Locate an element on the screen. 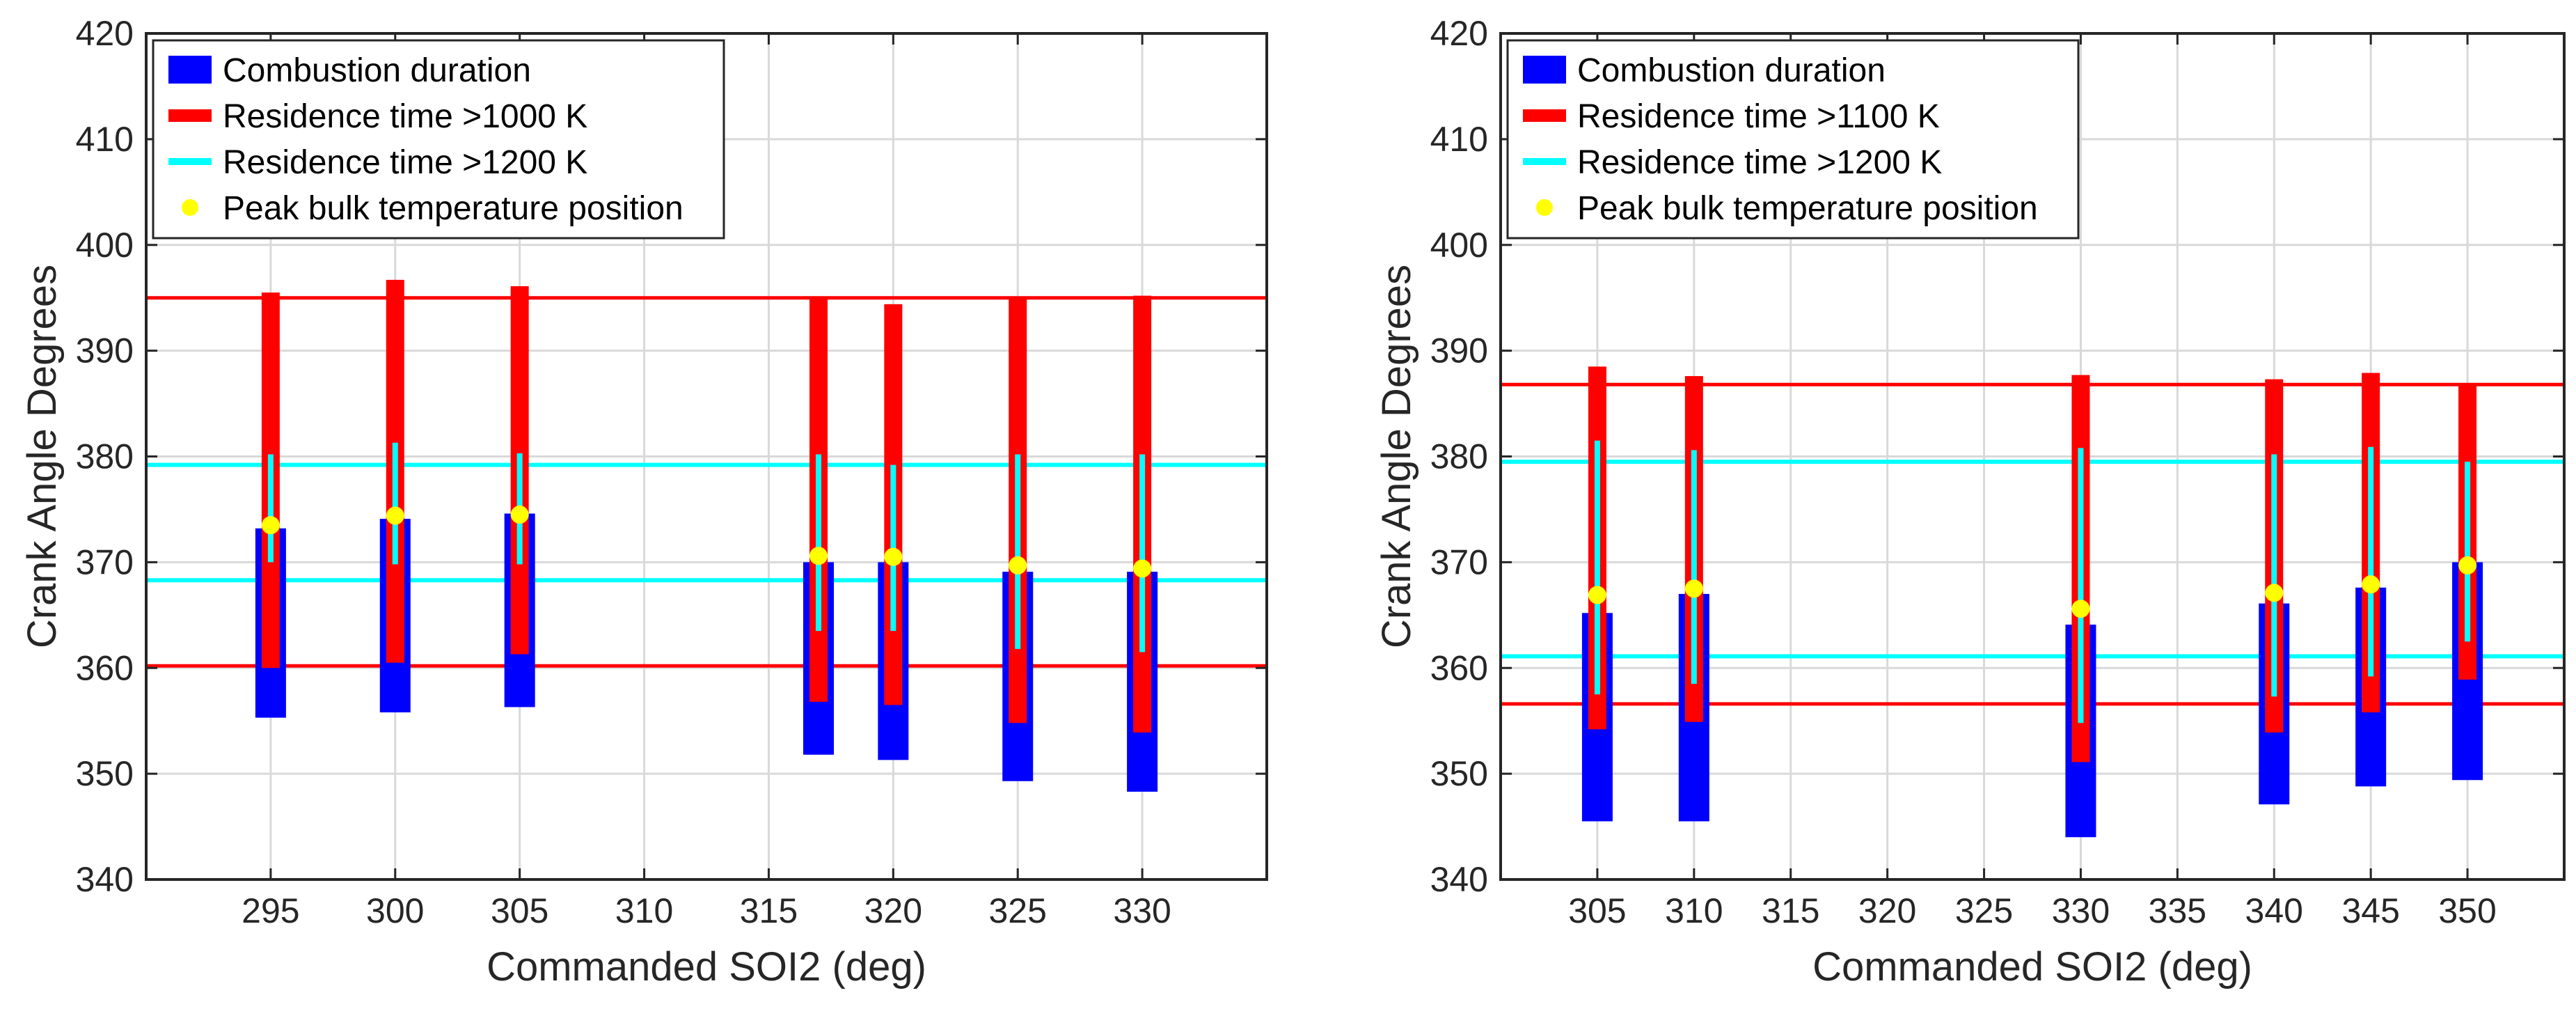 This screenshot has width=2576, height=1009. x-tick-label: 345 is located at coordinates (2370, 911).